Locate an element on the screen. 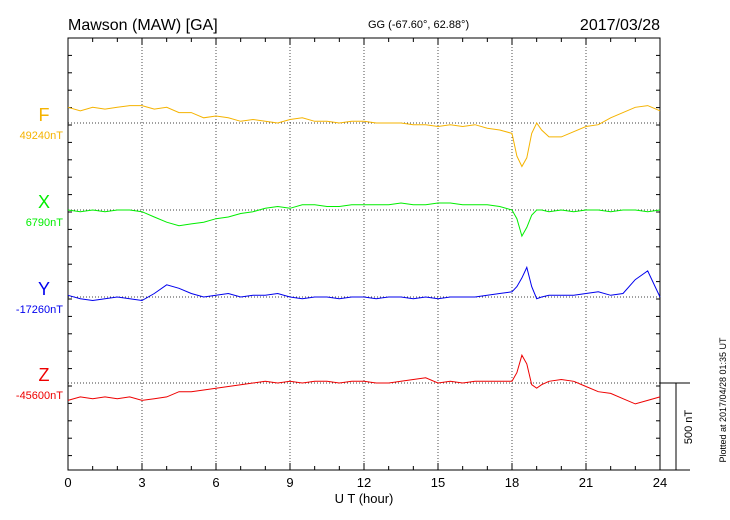 This screenshot has width=730, height=520. series-Y-line is located at coordinates (364, 283).